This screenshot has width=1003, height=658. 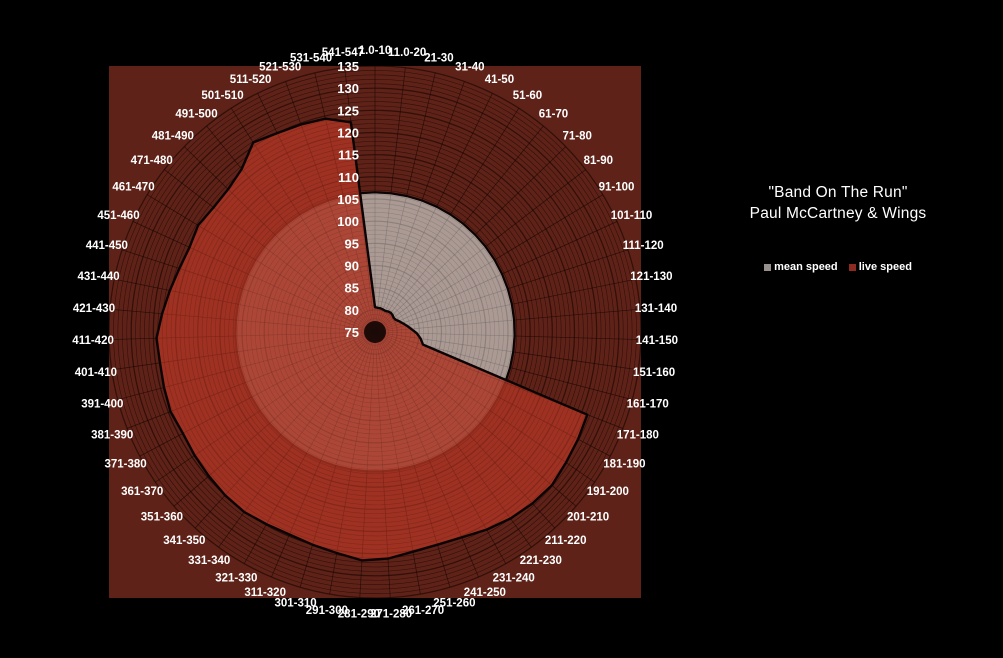 What do you see at coordinates (541, 561) in the screenshot?
I see `category-label: 221-230` at bounding box center [541, 561].